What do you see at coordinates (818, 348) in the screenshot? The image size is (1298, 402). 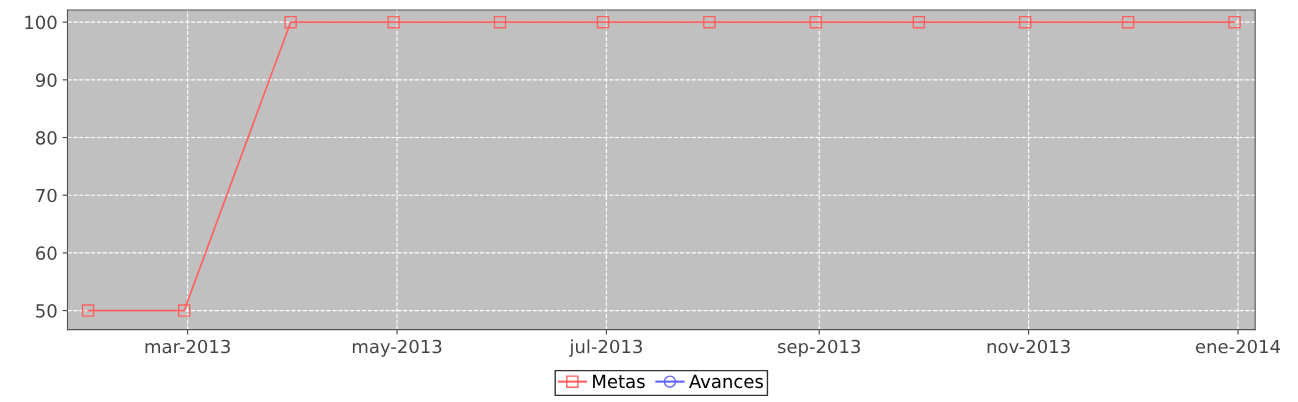 I see `x-tick-label: sep-2013` at bounding box center [818, 348].